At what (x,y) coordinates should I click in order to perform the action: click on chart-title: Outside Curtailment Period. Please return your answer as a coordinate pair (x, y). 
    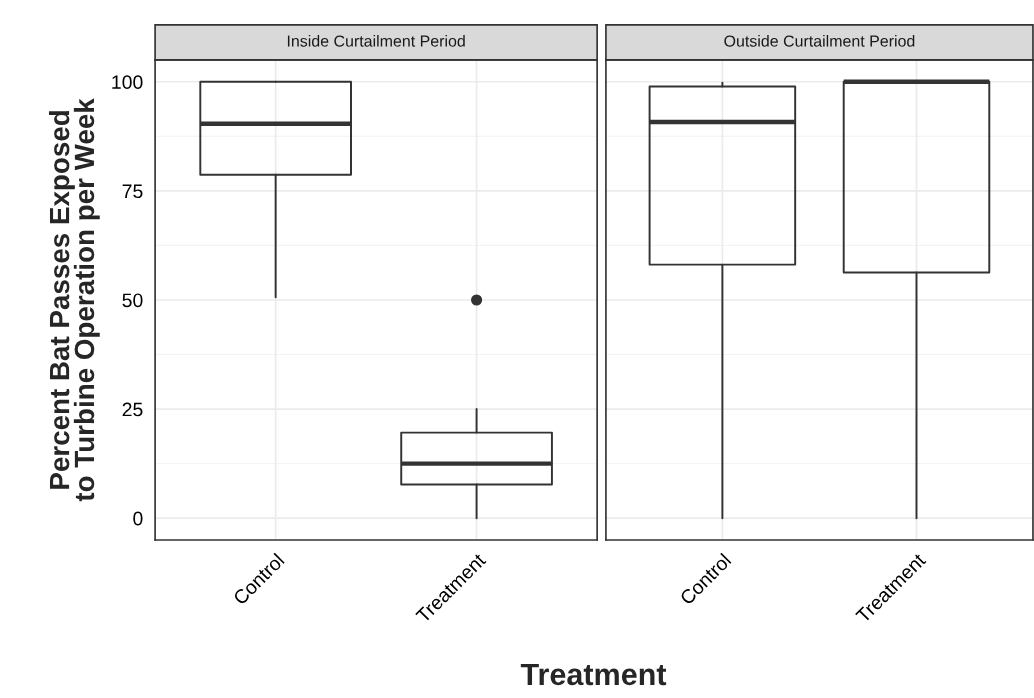
    Looking at the image, I should click on (819, 40).